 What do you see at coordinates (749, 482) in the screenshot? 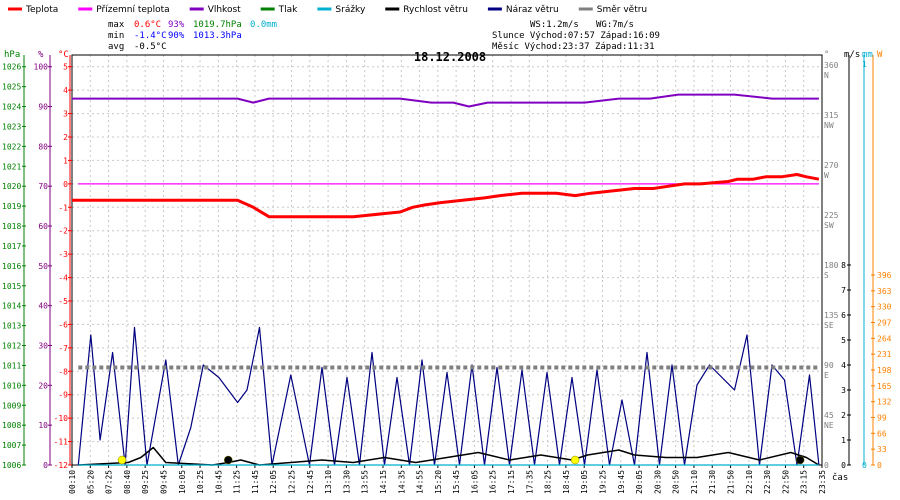
I see `tick-label-x: 22:10` at bounding box center [749, 482].